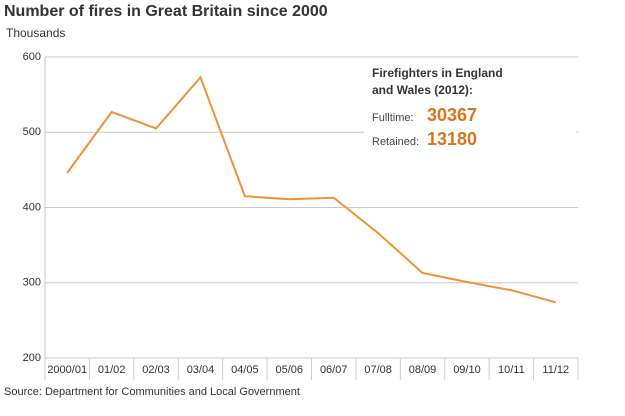  Describe the element at coordinates (35, 33) in the screenshot. I see `chart-subtitle: Thousands` at that location.